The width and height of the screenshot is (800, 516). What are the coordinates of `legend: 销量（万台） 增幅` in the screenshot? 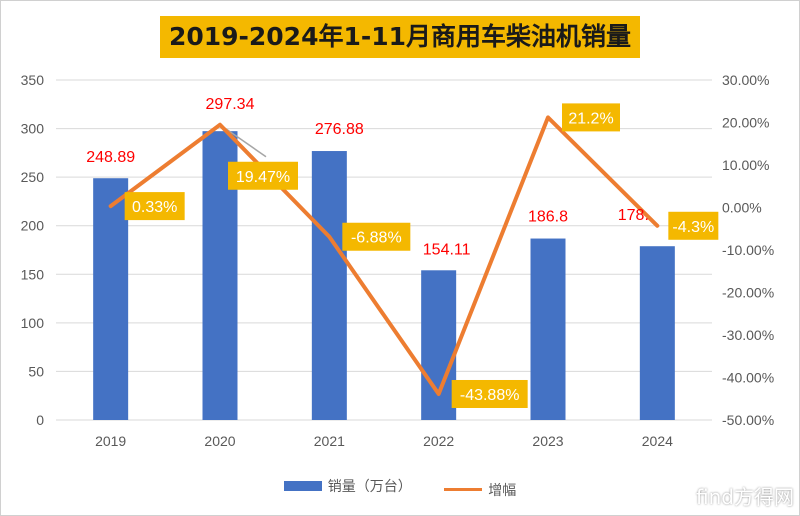 It's located at (400, 488).